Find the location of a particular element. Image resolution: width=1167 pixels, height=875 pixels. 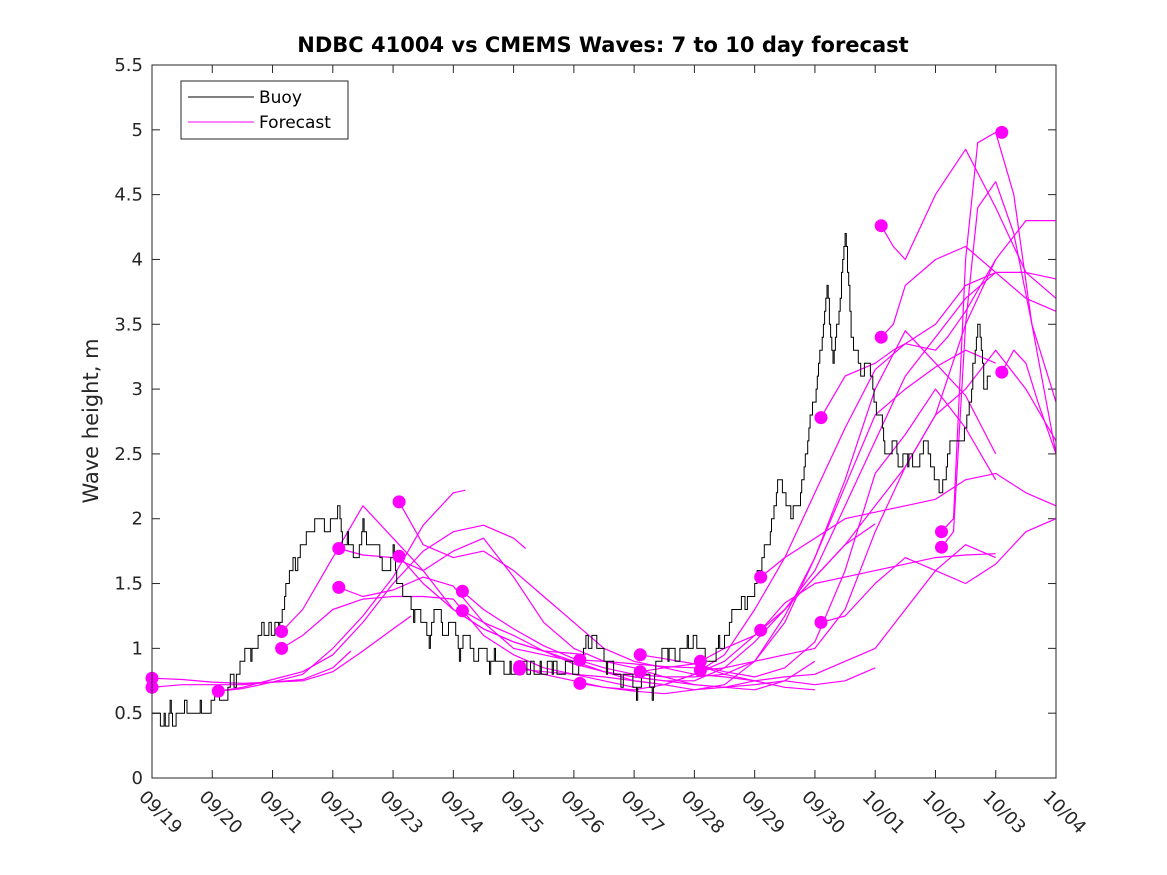

legend-buoy-label: Buoy is located at coordinates (280, 98).